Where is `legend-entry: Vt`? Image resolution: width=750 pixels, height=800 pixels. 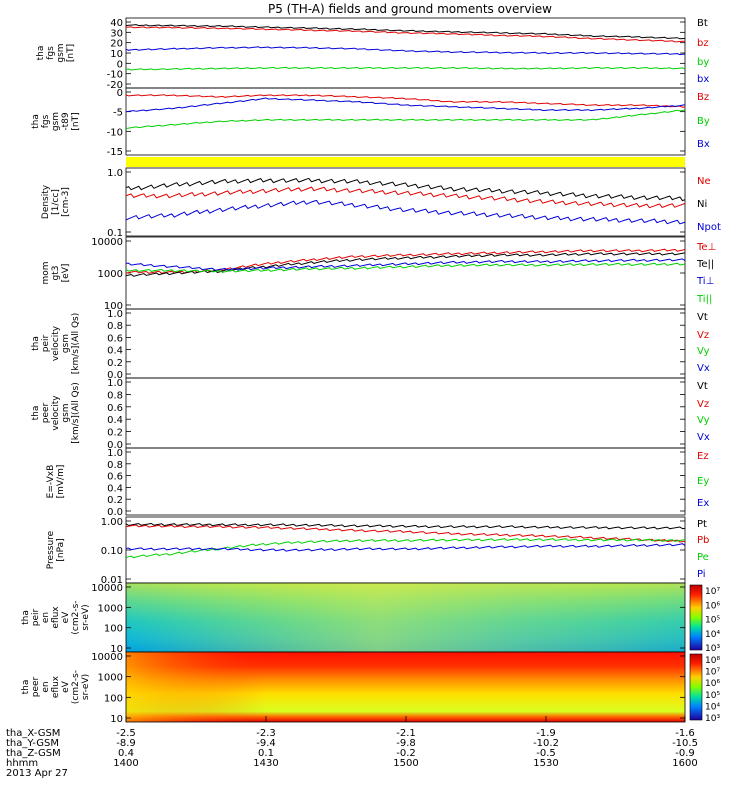
legend-entry: Vt is located at coordinates (702, 386).